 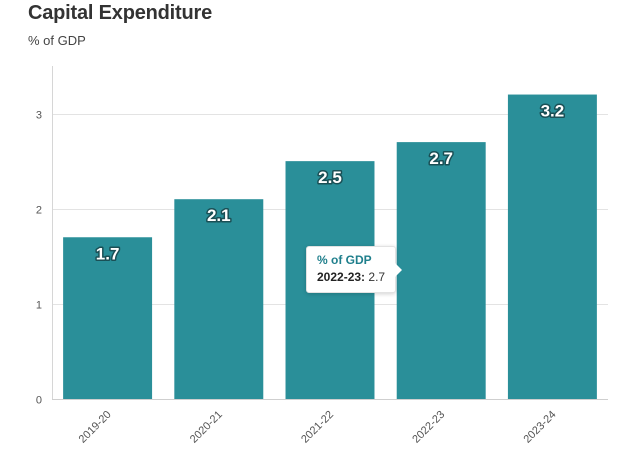 What do you see at coordinates (57, 40) in the screenshot?
I see `chart-subtitle: % of GDP` at bounding box center [57, 40].